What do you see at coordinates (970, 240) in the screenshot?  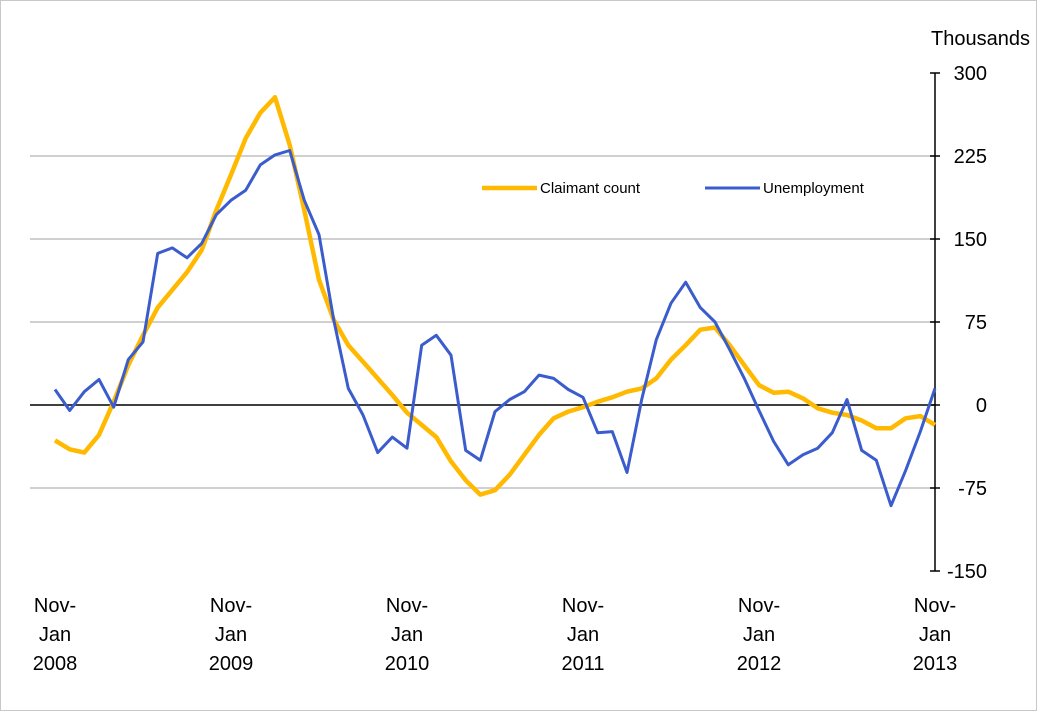 I see `y-tick-label: 150` at bounding box center [970, 240].